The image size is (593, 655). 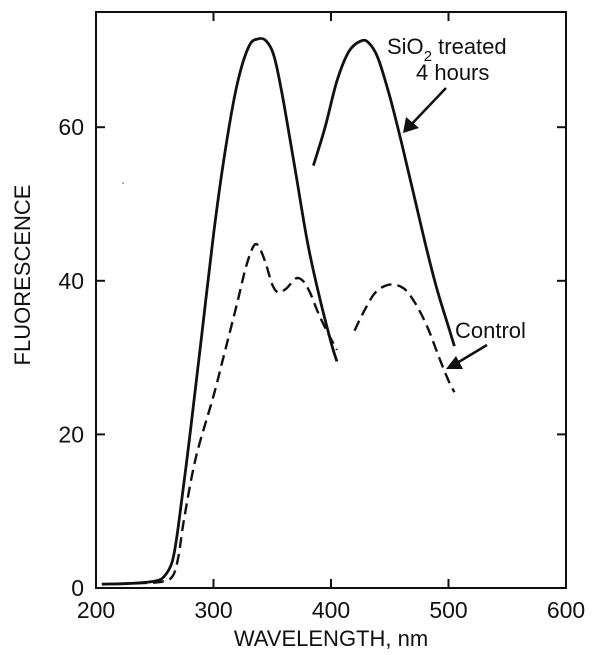 What do you see at coordinates (411, 125) in the screenshot?
I see `treated-arrowhead` at bounding box center [411, 125].